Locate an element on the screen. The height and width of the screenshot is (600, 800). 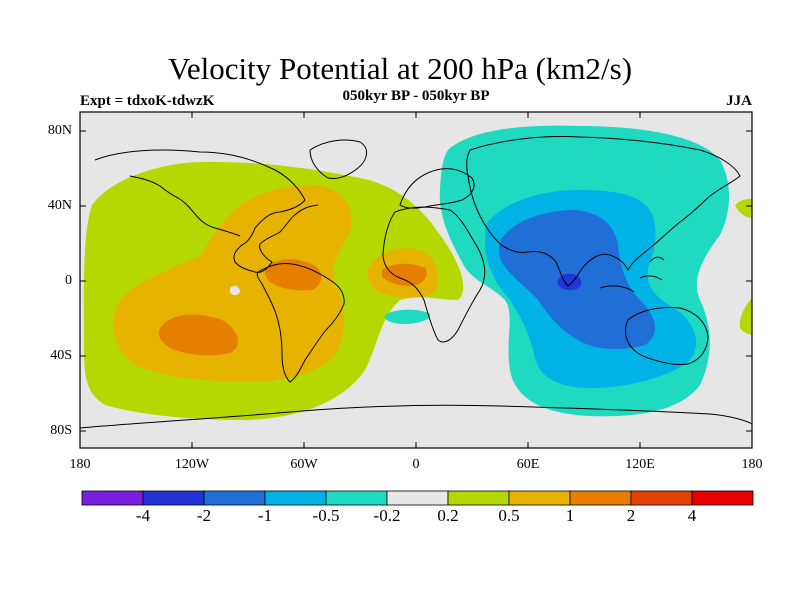
colorbar-label: -1 is located at coordinates (265, 515).